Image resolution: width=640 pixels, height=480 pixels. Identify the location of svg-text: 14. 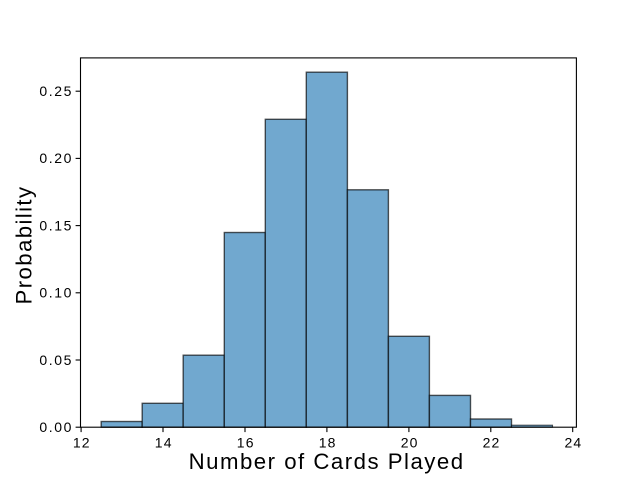
(164, 443).